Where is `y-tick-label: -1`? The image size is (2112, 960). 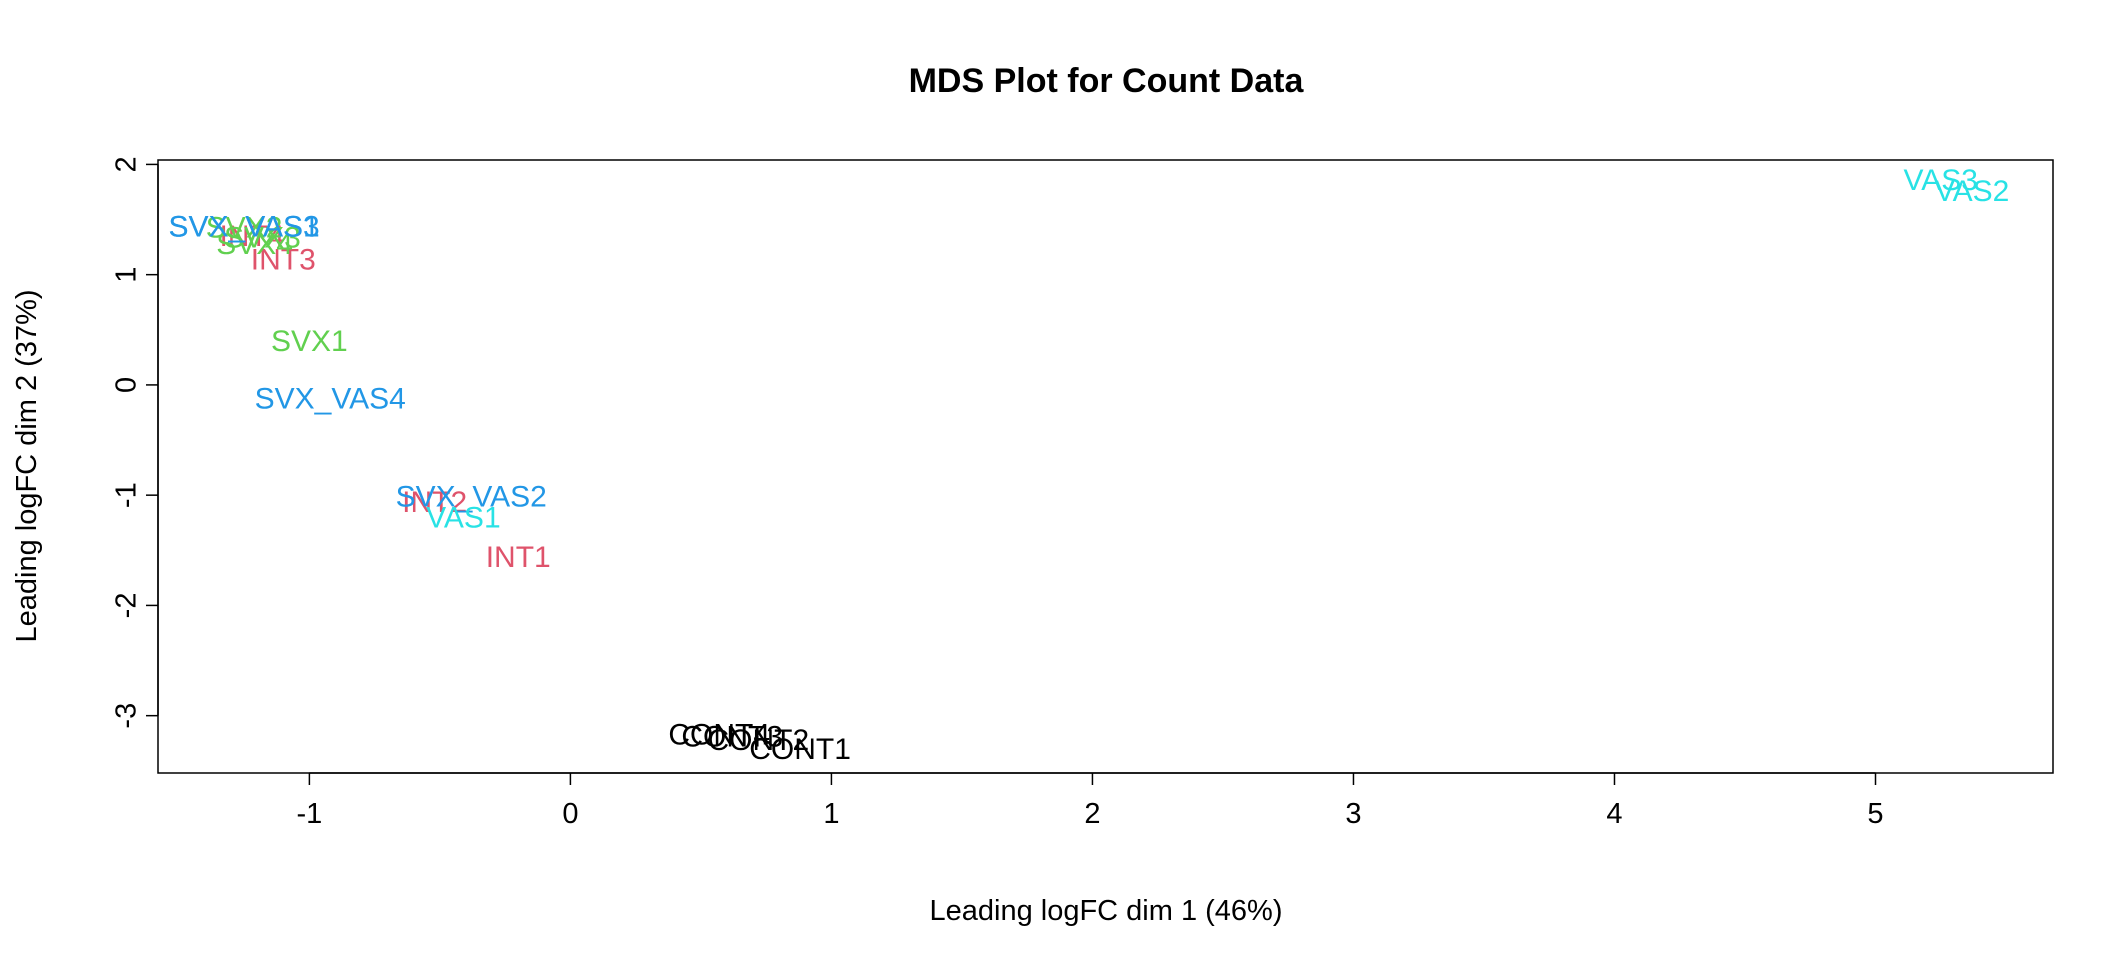
y-tick-label: -1 is located at coordinates (127, 495).